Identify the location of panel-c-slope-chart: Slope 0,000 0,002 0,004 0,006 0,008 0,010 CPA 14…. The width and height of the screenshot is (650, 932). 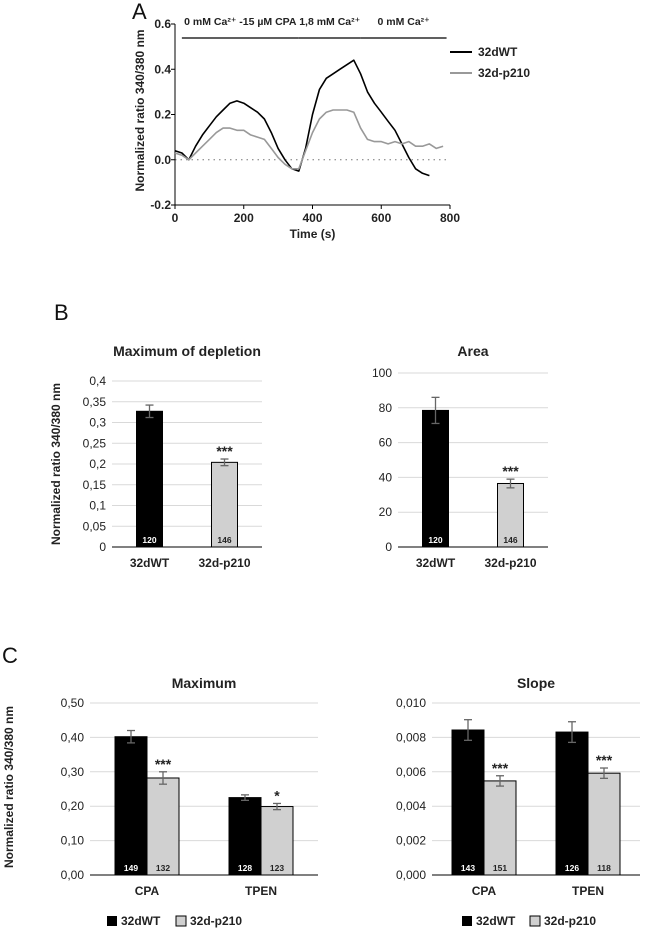
(518, 786).